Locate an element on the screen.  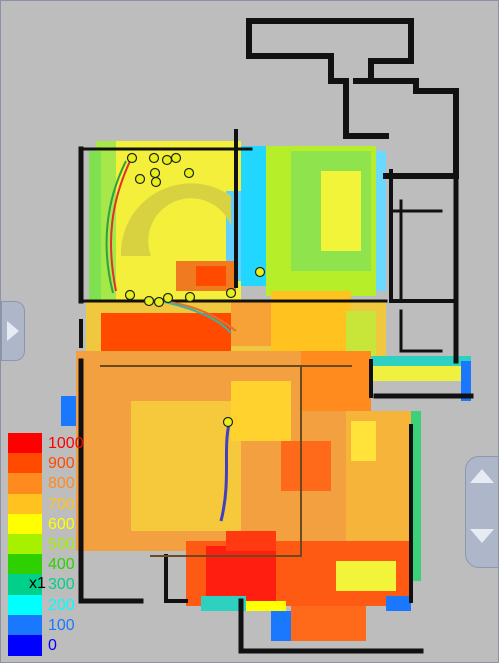
legend-label: 700 is located at coordinates (61, 504).